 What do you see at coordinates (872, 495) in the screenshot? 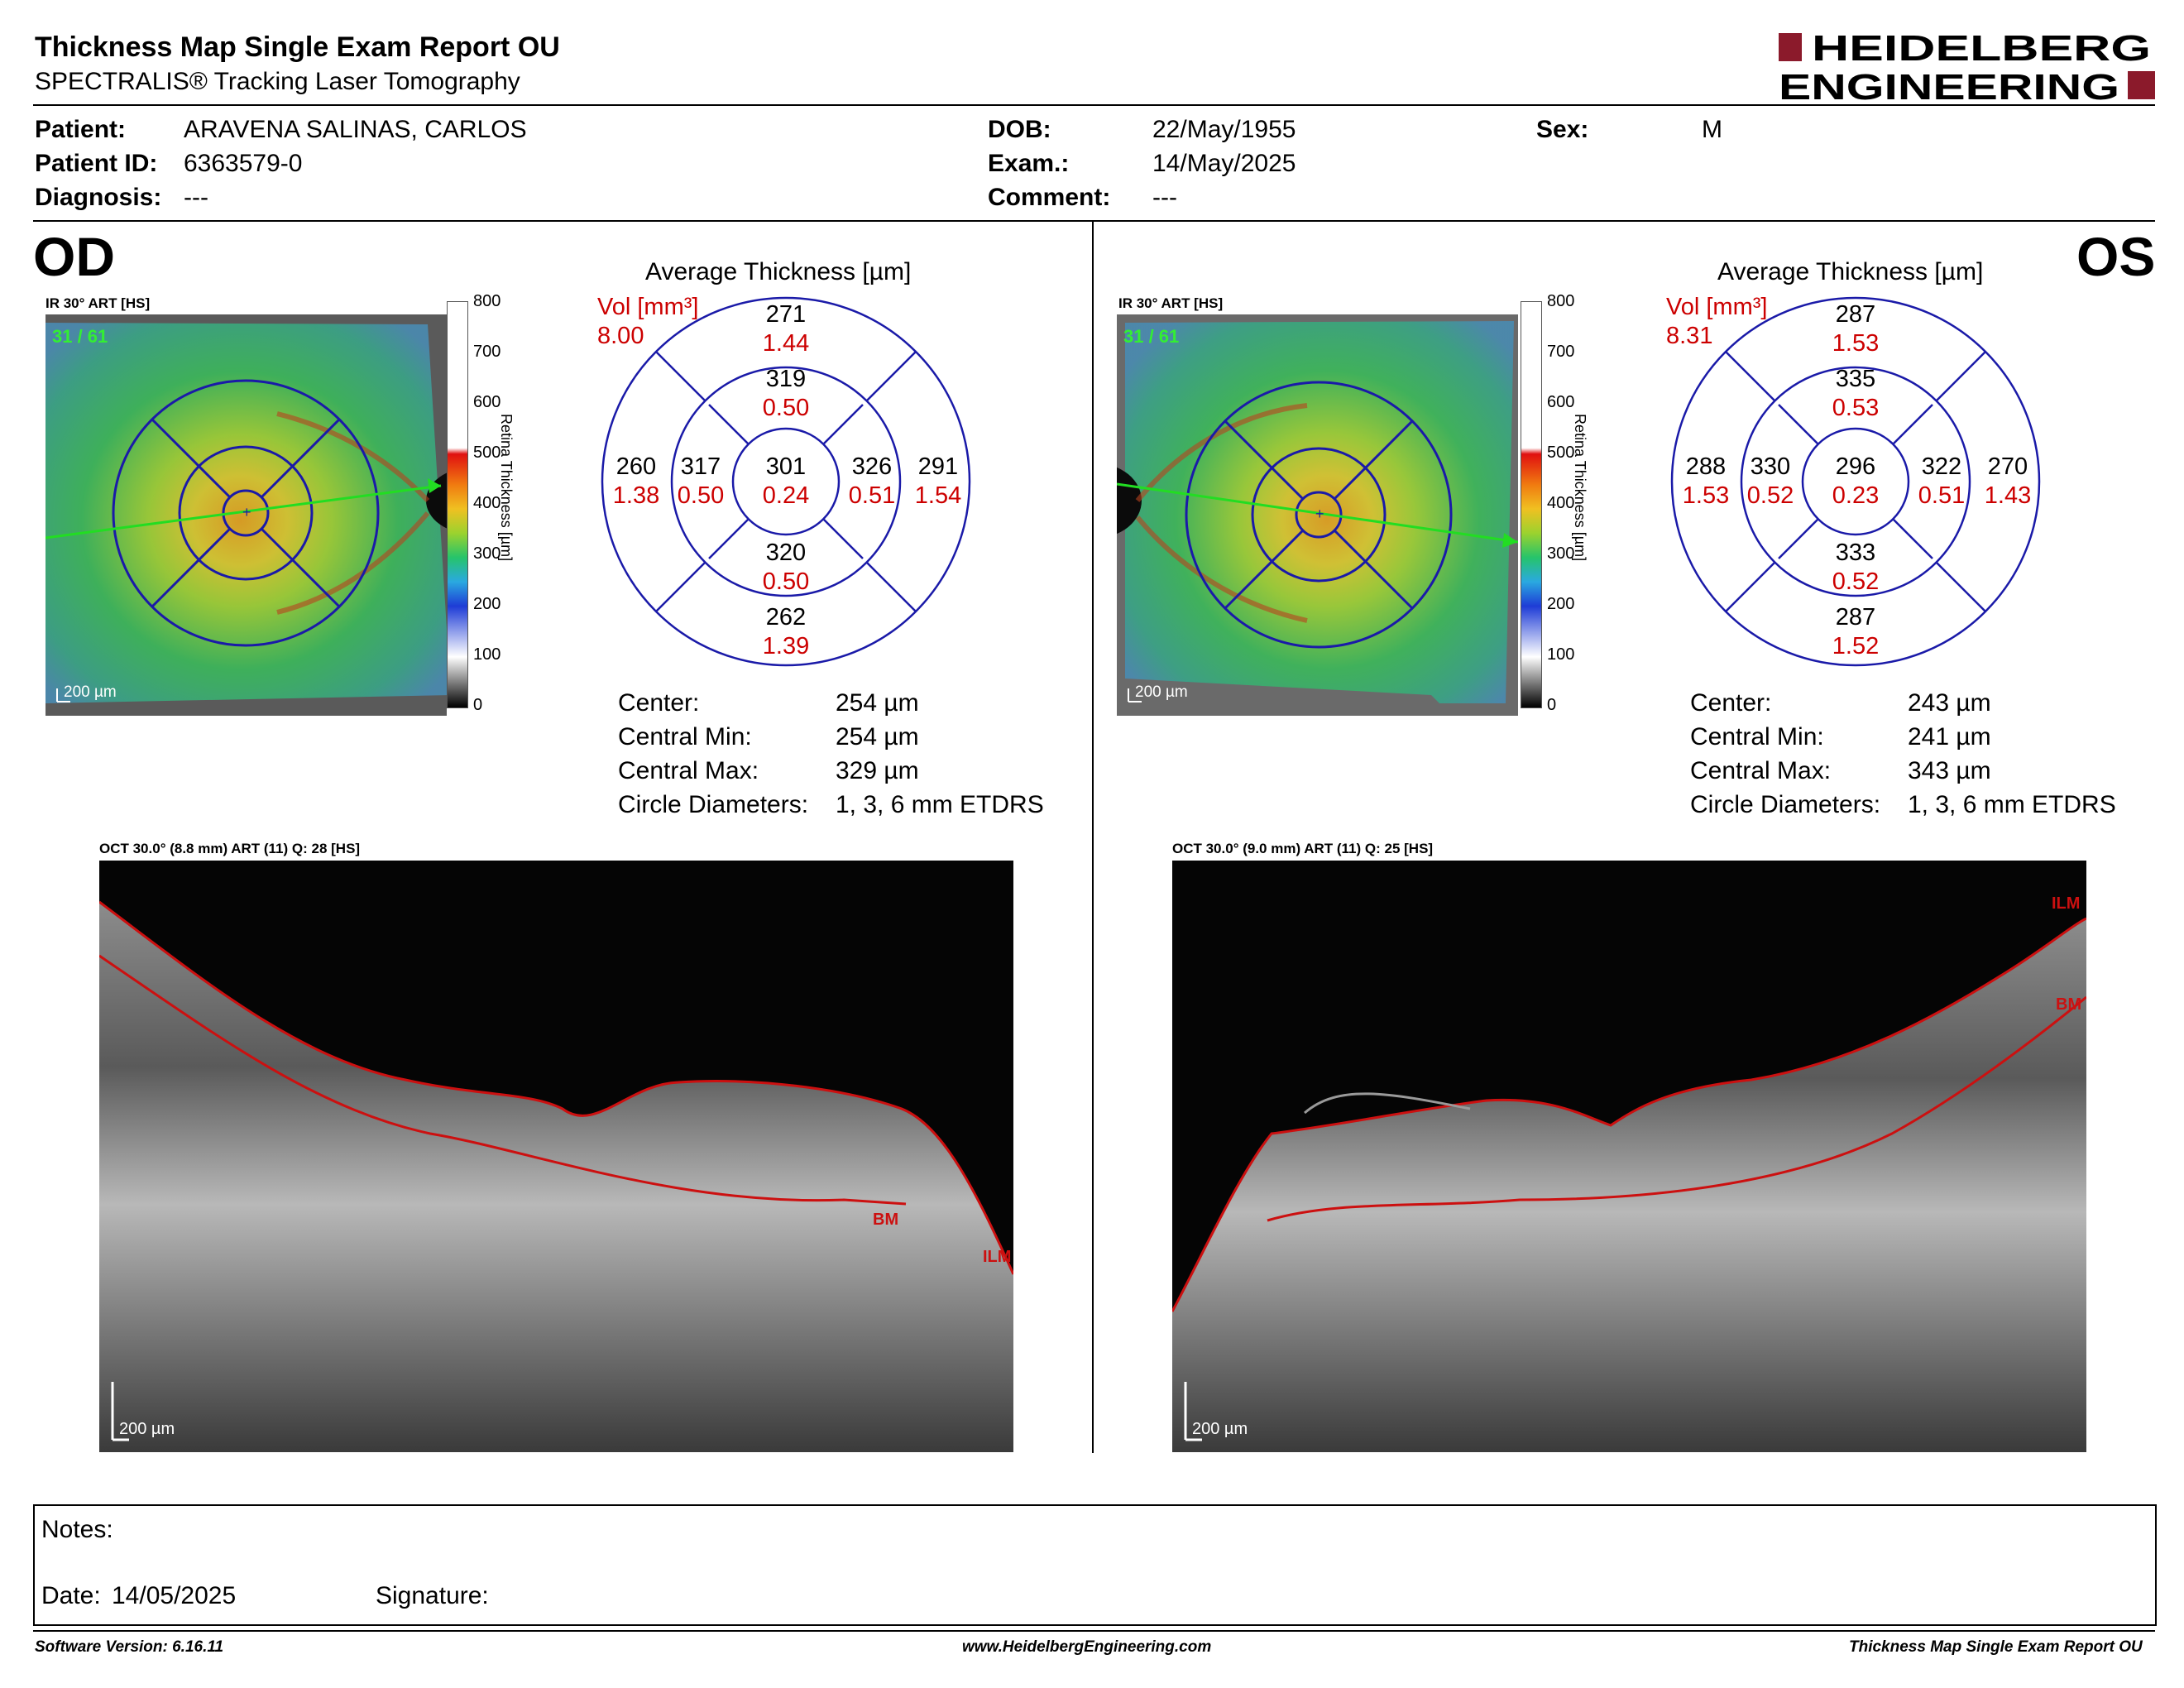
I see `od-inner-right-volume: 0.51` at bounding box center [872, 495].